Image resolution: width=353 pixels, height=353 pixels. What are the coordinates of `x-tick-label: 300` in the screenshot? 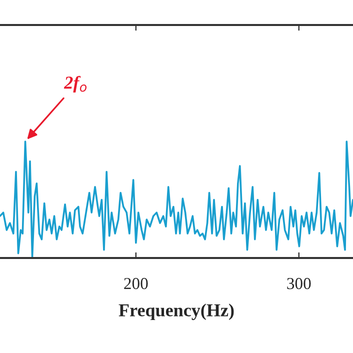 It's located at (299, 284).